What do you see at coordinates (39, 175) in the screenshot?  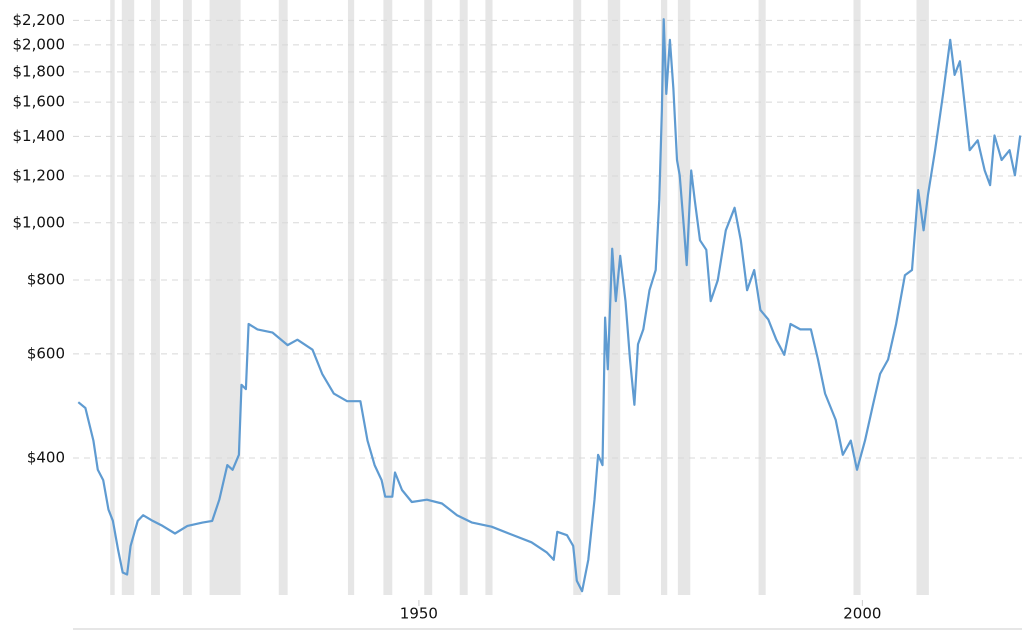 I see `y-tick-label: $1,200` at bounding box center [39, 175].